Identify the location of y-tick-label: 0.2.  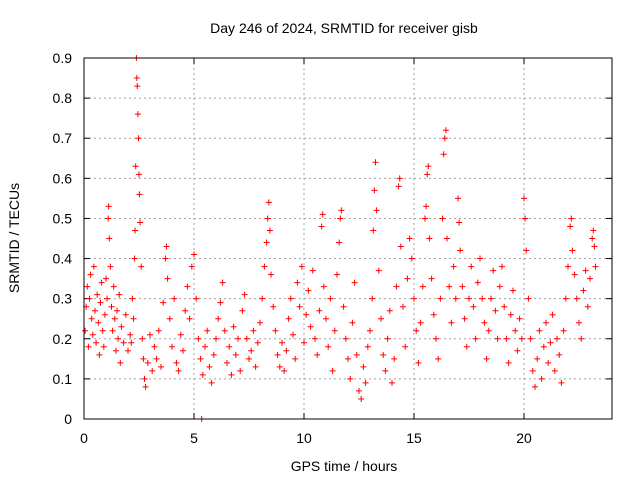
(63, 339).